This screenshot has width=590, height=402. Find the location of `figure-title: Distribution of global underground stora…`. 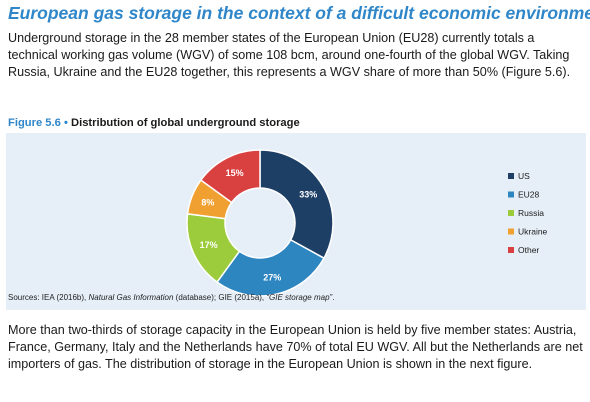

figure-title: Distribution of global underground stora… is located at coordinates (185, 123).